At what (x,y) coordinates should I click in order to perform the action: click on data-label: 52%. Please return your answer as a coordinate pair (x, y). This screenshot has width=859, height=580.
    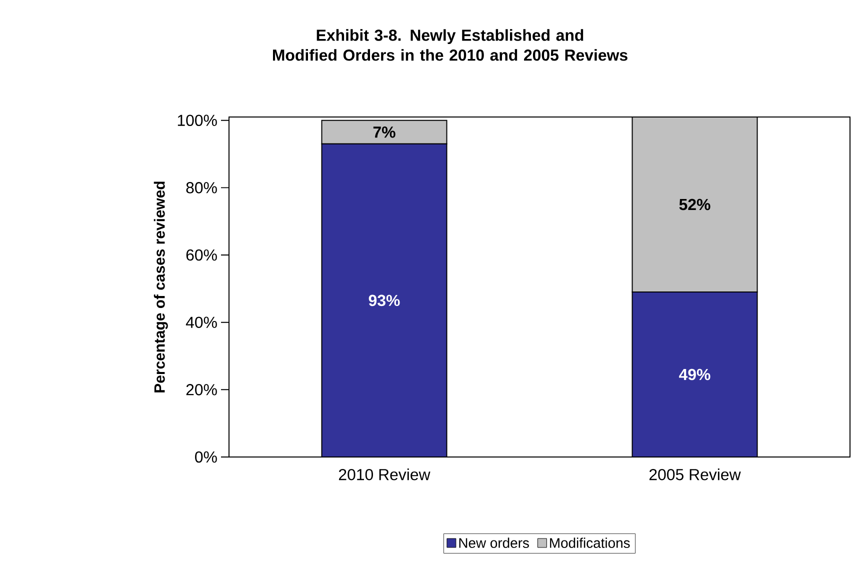
    Looking at the image, I should click on (694, 204).